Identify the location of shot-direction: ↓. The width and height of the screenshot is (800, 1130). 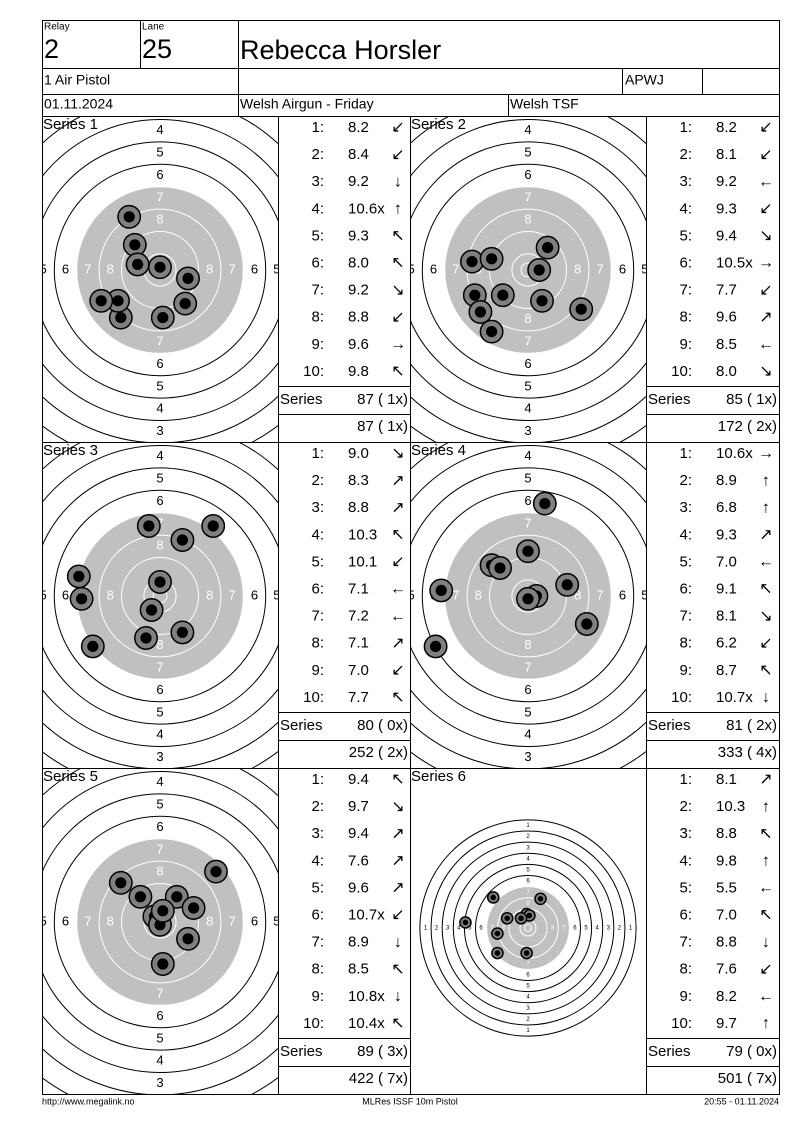
(766, 697).